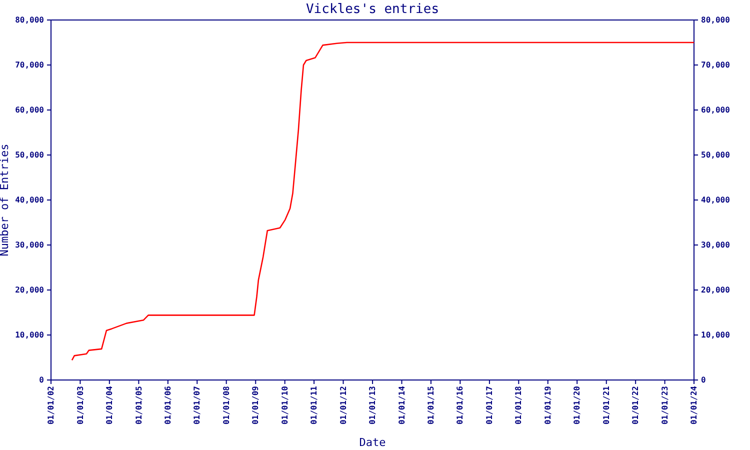  What do you see at coordinates (715, 200) in the screenshot?
I see `y2-tick-label: 40,000` at bounding box center [715, 200].